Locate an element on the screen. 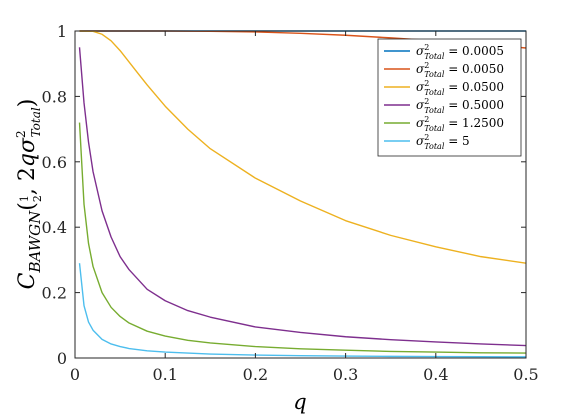 The image size is (581, 416). legend-label: σ2 Total = 5 is located at coordinates (443, 142).